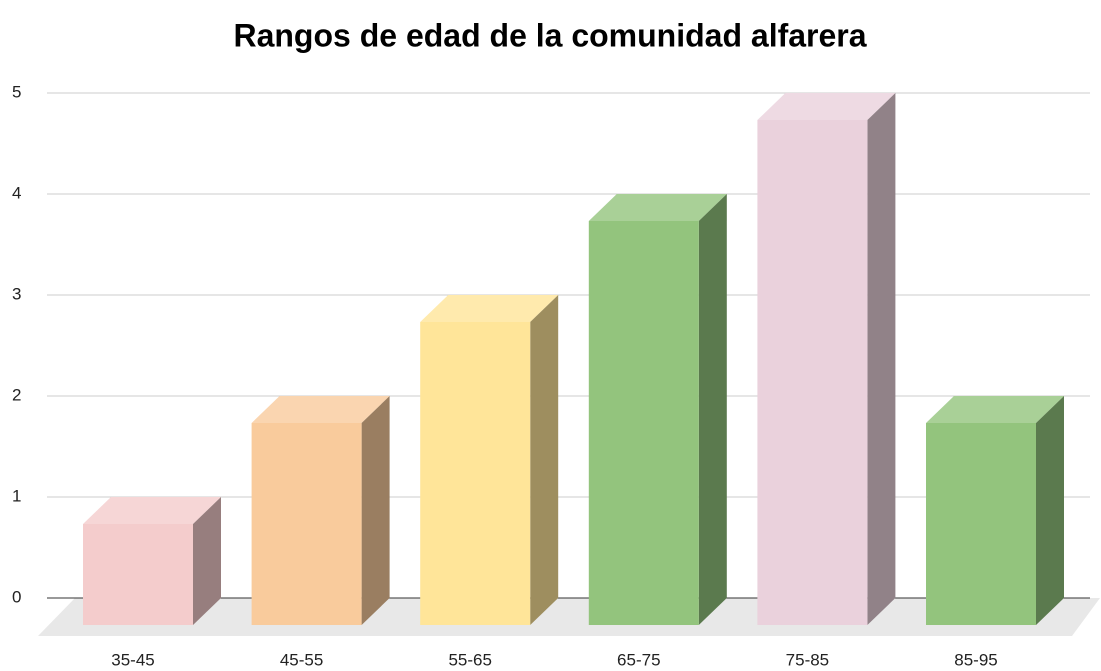  I want to click on y-tick-label: 0, so click(16, 596).